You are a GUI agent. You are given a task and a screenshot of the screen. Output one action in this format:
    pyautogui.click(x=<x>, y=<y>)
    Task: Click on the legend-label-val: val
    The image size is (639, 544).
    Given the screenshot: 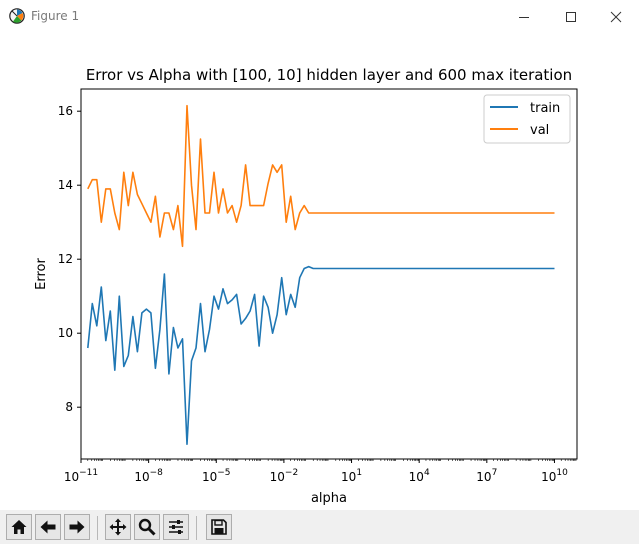 What is the action you would take?
    pyautogui.click(x=539, y=130)
    